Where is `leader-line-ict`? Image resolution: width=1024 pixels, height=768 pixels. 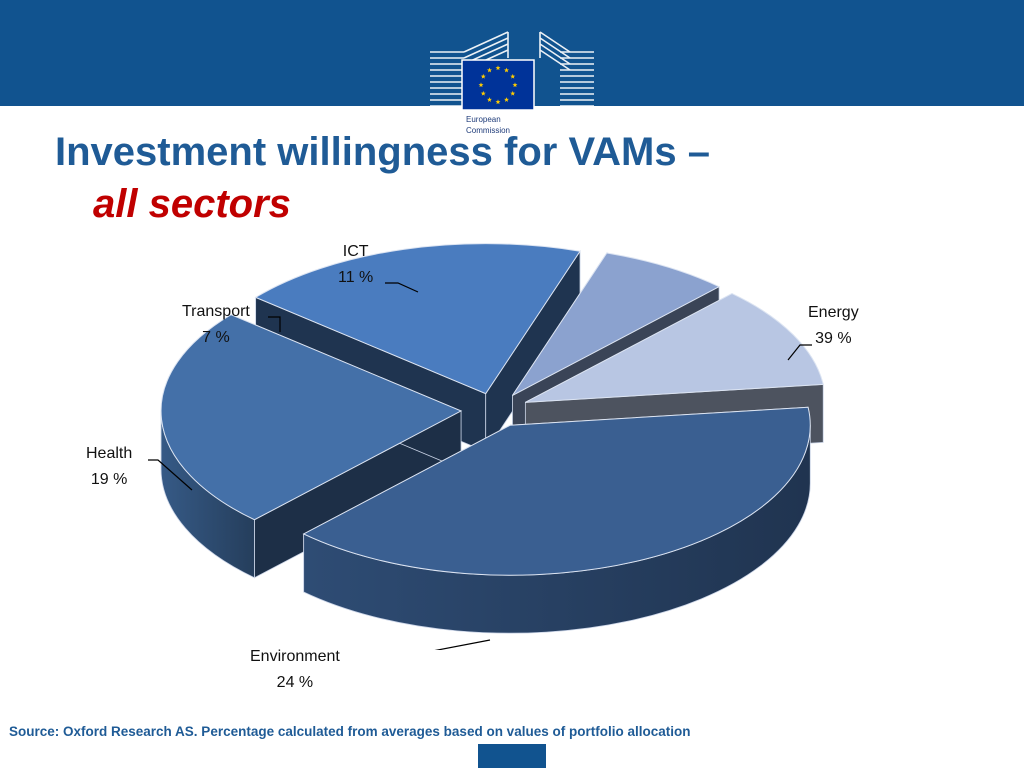
leader-line-ict is located at coordinates (402, 287).